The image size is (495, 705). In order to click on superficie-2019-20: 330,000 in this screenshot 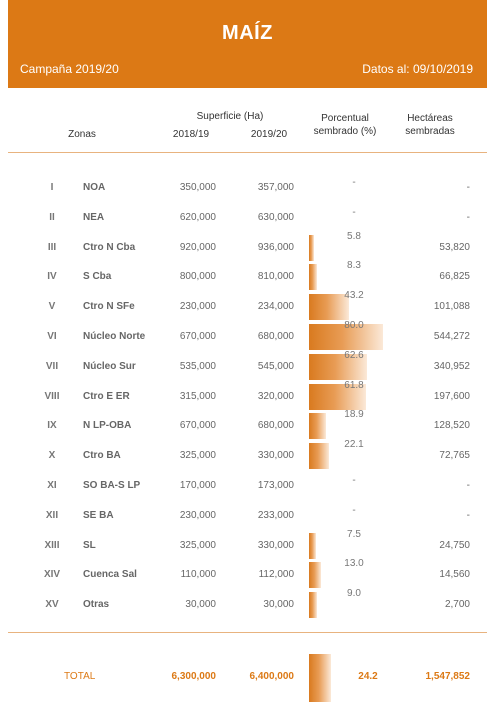, I will do `click(275, 455)`.